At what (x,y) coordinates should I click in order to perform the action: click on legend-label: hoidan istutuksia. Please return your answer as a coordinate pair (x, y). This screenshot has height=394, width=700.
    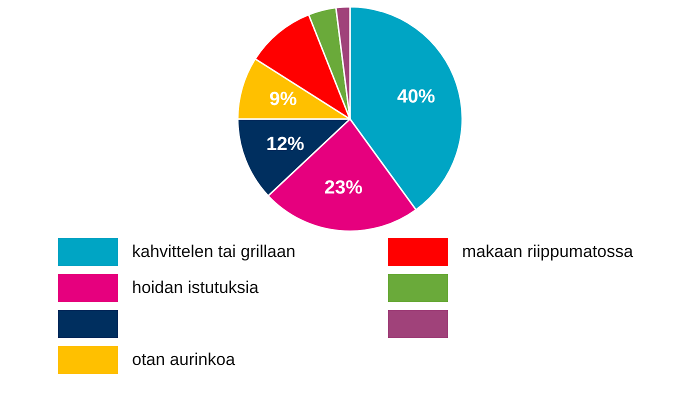
    Looking at the image, I should click on (195, 288).